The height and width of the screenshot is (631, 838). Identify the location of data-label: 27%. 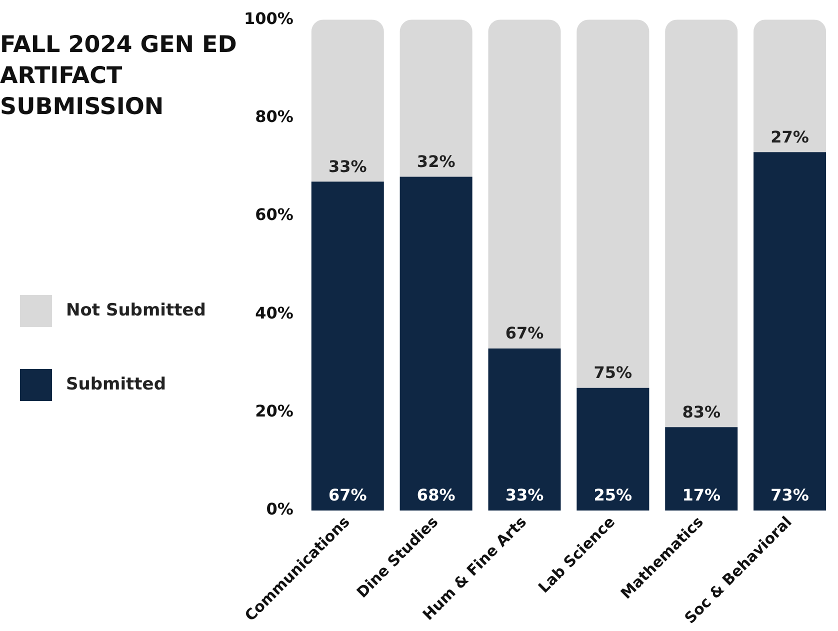
(789, 136).